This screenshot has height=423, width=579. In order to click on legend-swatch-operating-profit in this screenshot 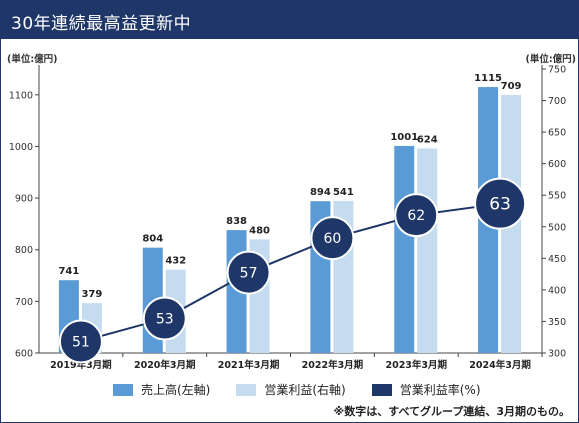, I will do `click(246, 389)`.